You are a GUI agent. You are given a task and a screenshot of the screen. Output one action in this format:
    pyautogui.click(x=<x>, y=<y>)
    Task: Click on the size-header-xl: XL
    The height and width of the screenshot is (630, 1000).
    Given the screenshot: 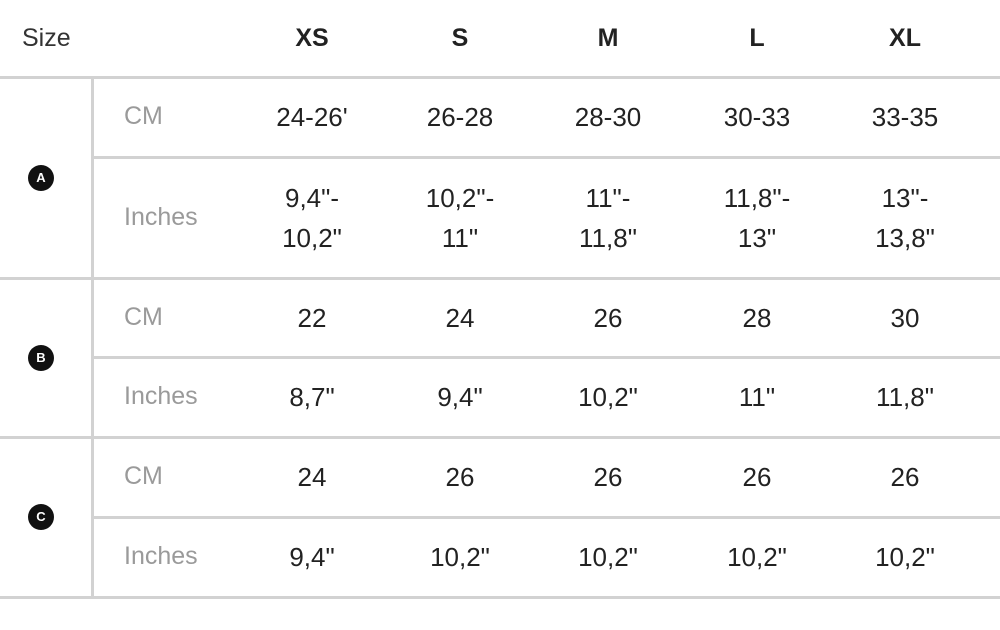 What is the action you would take?
    pyautogui.click(x=905, y=38)
    